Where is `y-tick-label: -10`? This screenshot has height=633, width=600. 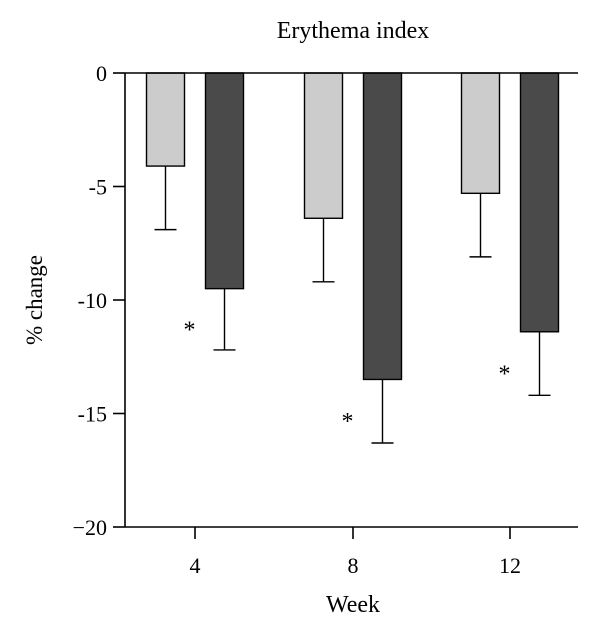 y-tick-label: -10 is located at coordinates (92, 300).